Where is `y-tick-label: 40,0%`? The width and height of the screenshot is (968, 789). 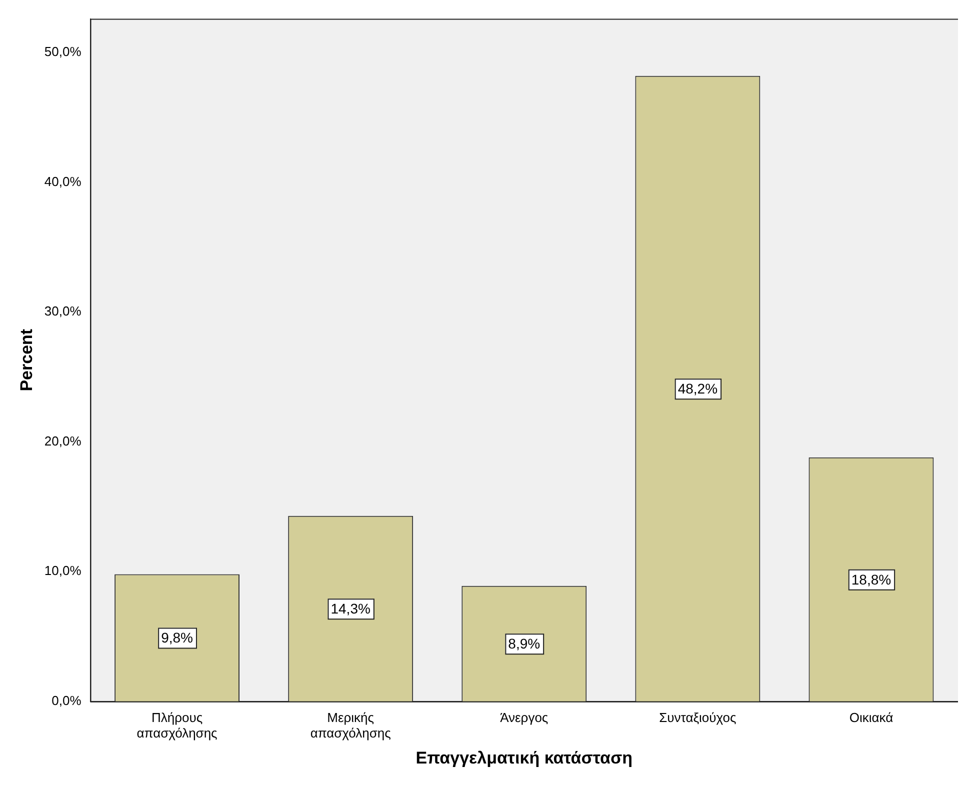
y-tick-label: 40,0% is located at coordinates (63, 181).